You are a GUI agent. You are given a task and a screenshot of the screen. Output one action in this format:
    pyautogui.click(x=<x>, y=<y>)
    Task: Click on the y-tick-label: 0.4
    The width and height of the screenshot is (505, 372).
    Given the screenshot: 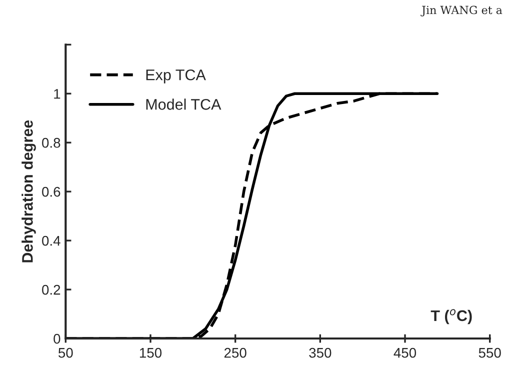 What is the action you would take?
    pyautogui.click(x=51, y=241)
    